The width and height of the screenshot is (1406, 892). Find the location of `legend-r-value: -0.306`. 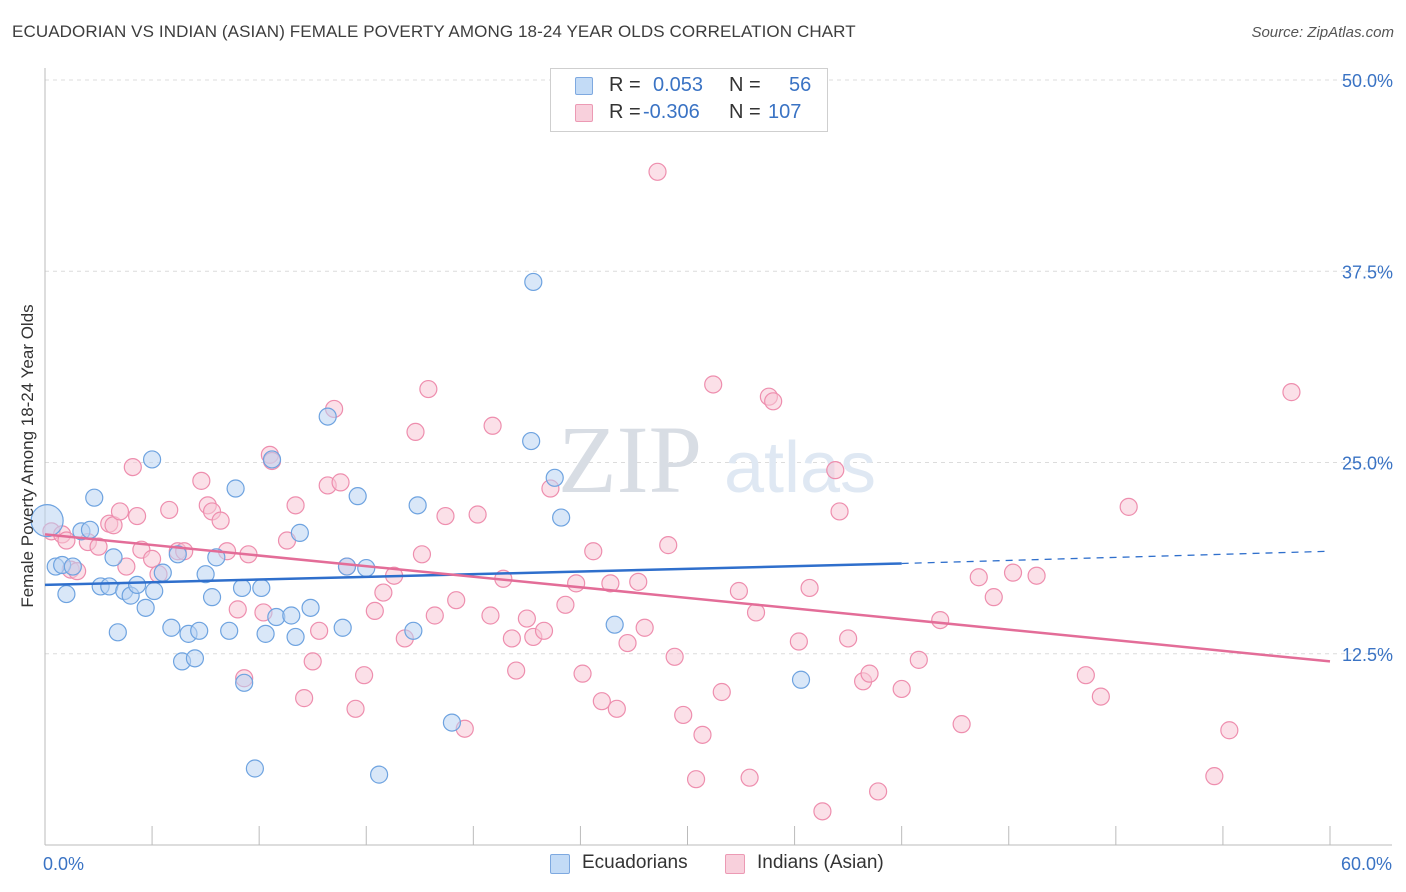

legend-r-value: -0.306 is located at coordinates (671, 112).